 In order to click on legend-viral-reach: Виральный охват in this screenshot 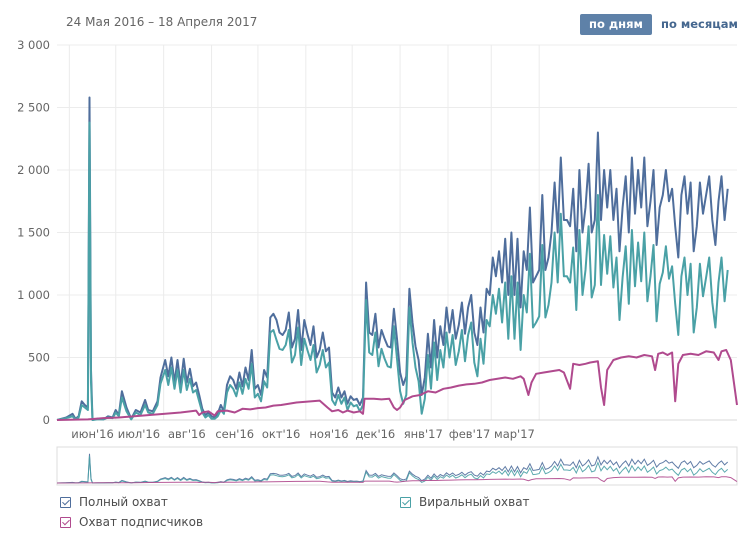, I will do `click(465, 502)`.